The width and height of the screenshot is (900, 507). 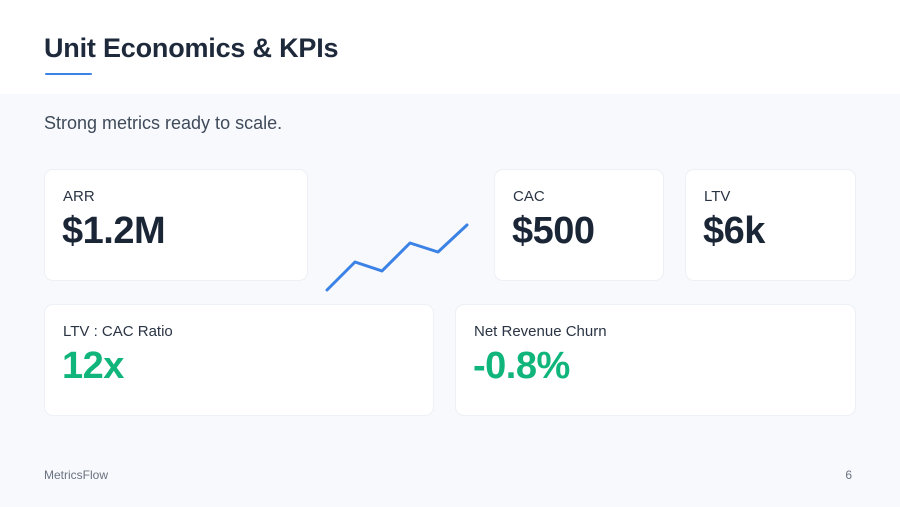 I want to click on cac-label: CAC, so click(x=529, y=196).